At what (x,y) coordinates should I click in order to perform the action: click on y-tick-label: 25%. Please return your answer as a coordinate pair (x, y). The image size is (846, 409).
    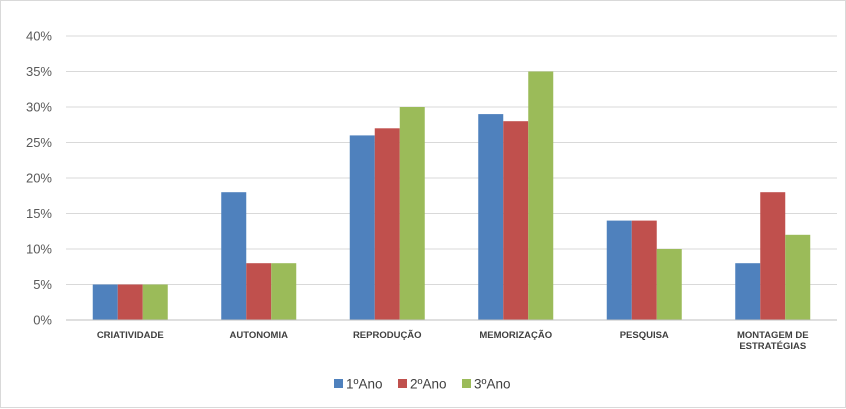
    Looking at the image, I should click on (39, 142).